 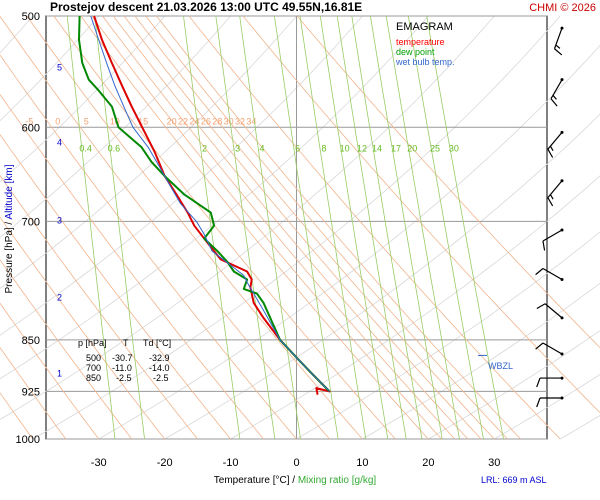 I want to click on dry-adiabat-label: 28, so click(x=217, y=121).